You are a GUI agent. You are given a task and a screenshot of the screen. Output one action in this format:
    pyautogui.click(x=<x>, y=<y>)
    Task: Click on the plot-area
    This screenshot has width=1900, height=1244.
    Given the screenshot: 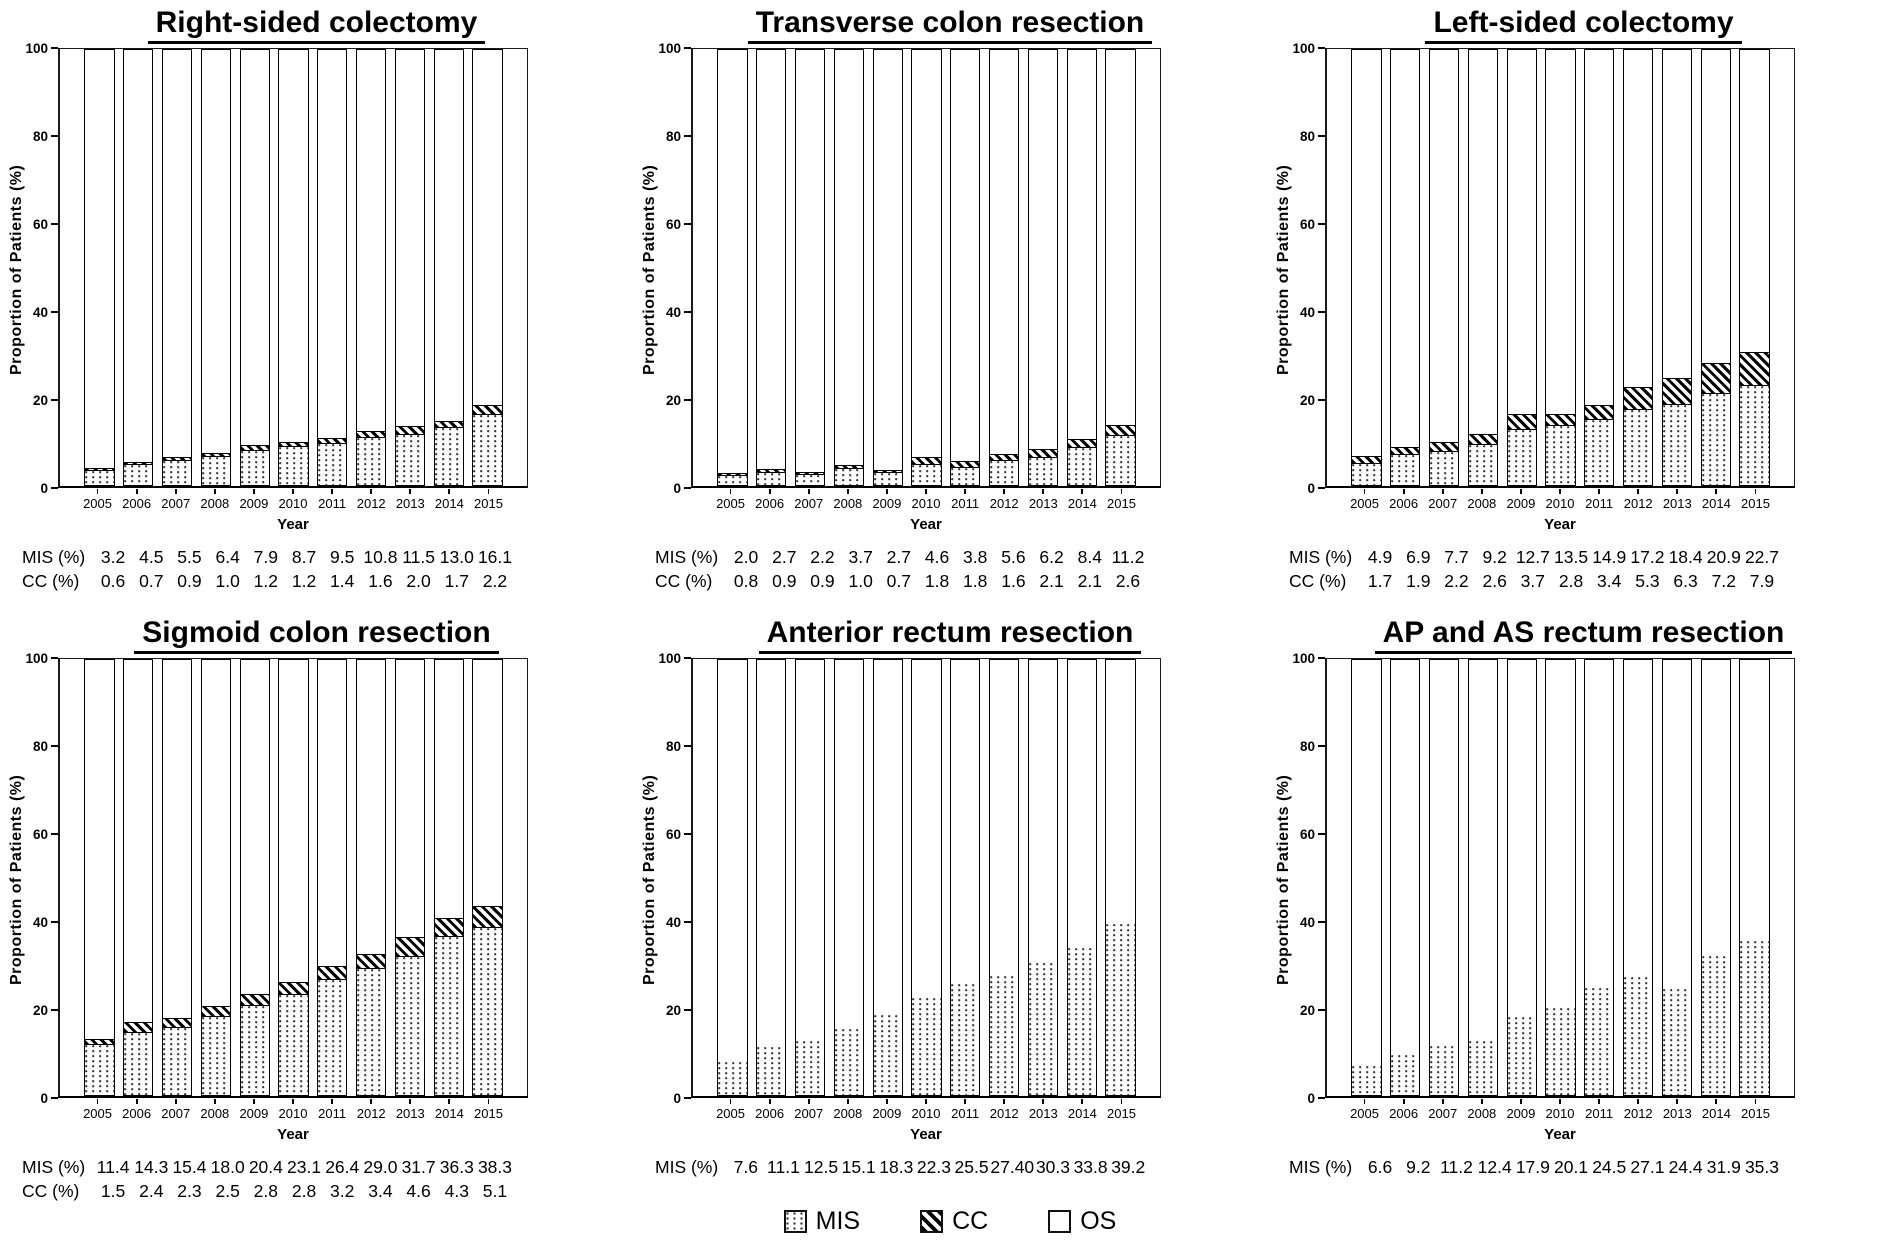 What is the action you would take?
    pyautogui.click(x=293, y=878)
    